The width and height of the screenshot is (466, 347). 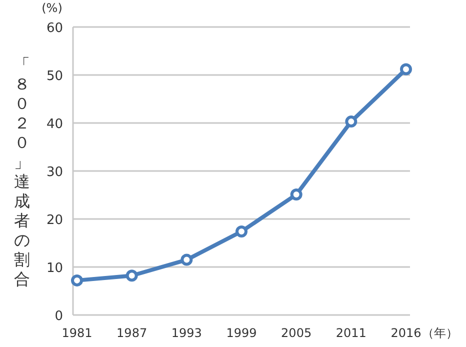 I want to click on y-tick-label: 20, so click(x=54, y=220).